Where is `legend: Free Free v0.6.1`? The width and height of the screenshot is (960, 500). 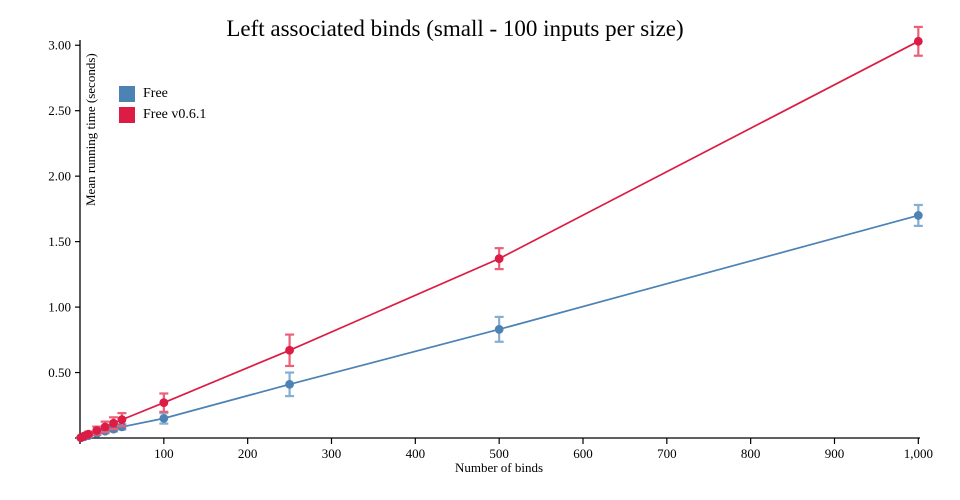 legend: Free Free v0.6.1 is located at coordinates (162, 104).